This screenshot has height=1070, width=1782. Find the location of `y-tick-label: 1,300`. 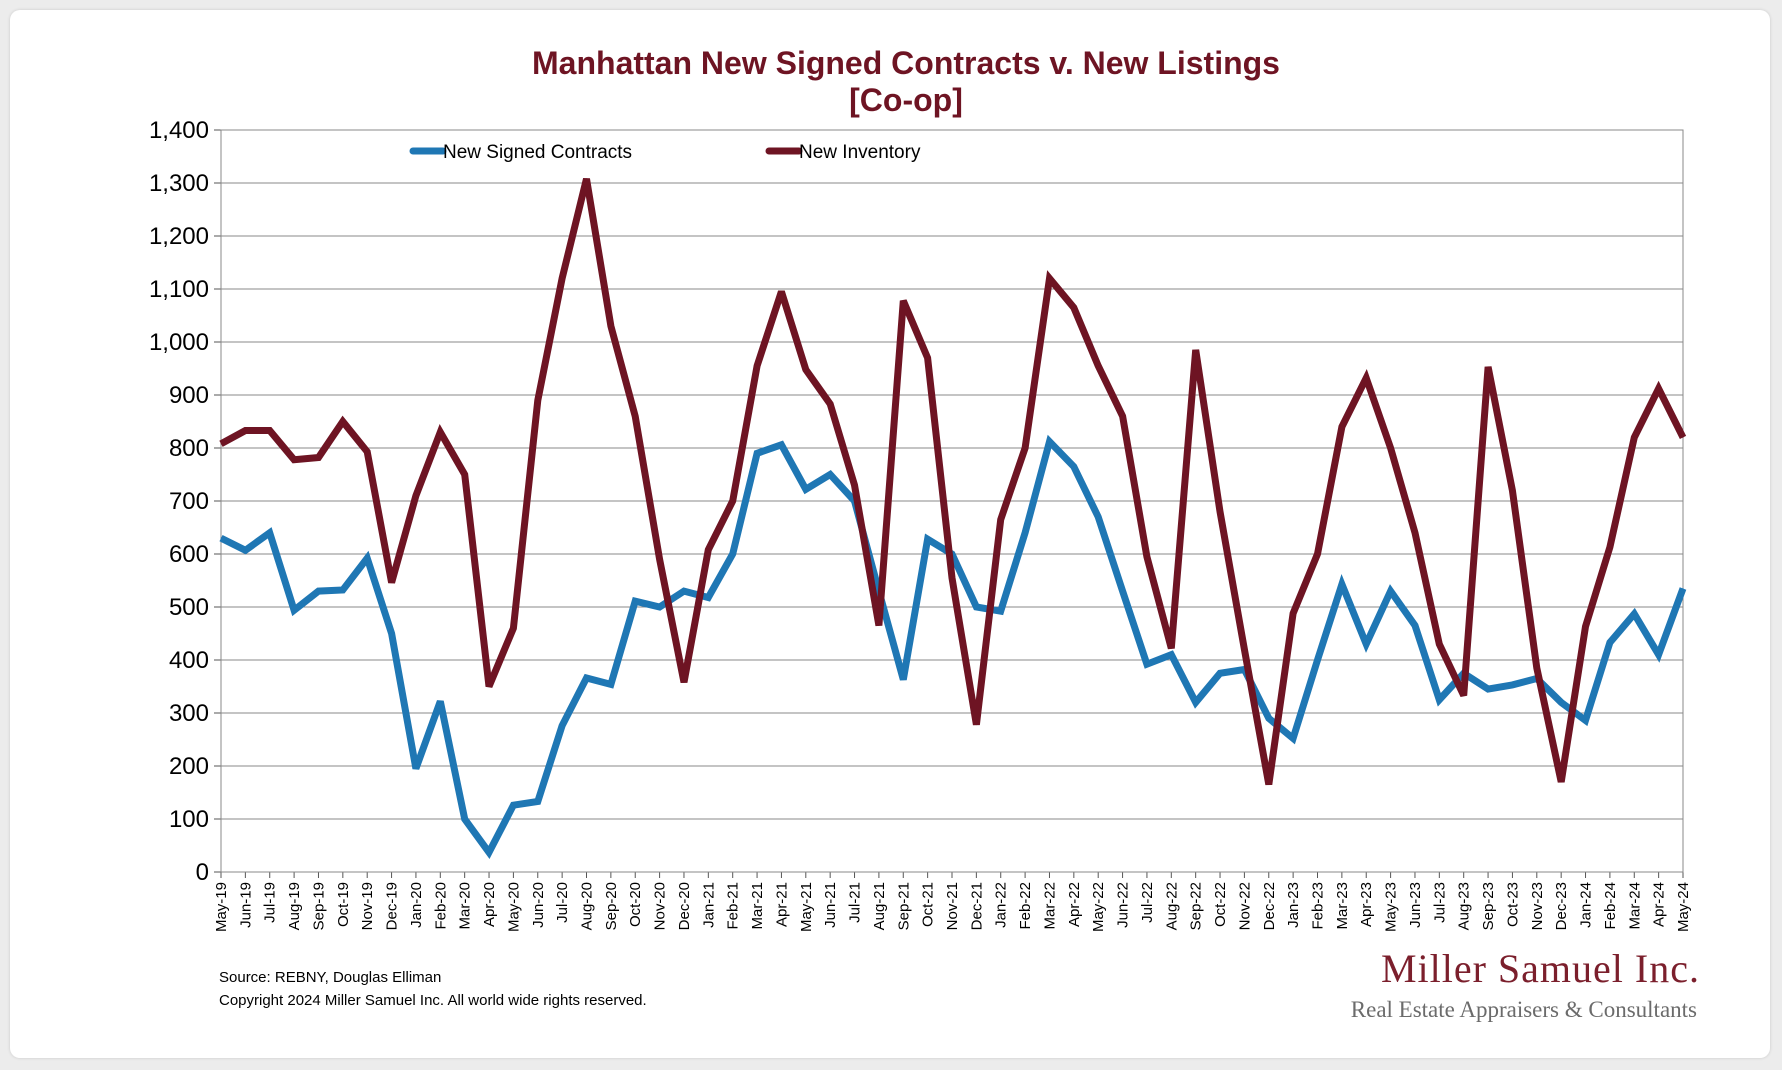

y-tick-label: 1,300 is located at coordinates (179, 183).